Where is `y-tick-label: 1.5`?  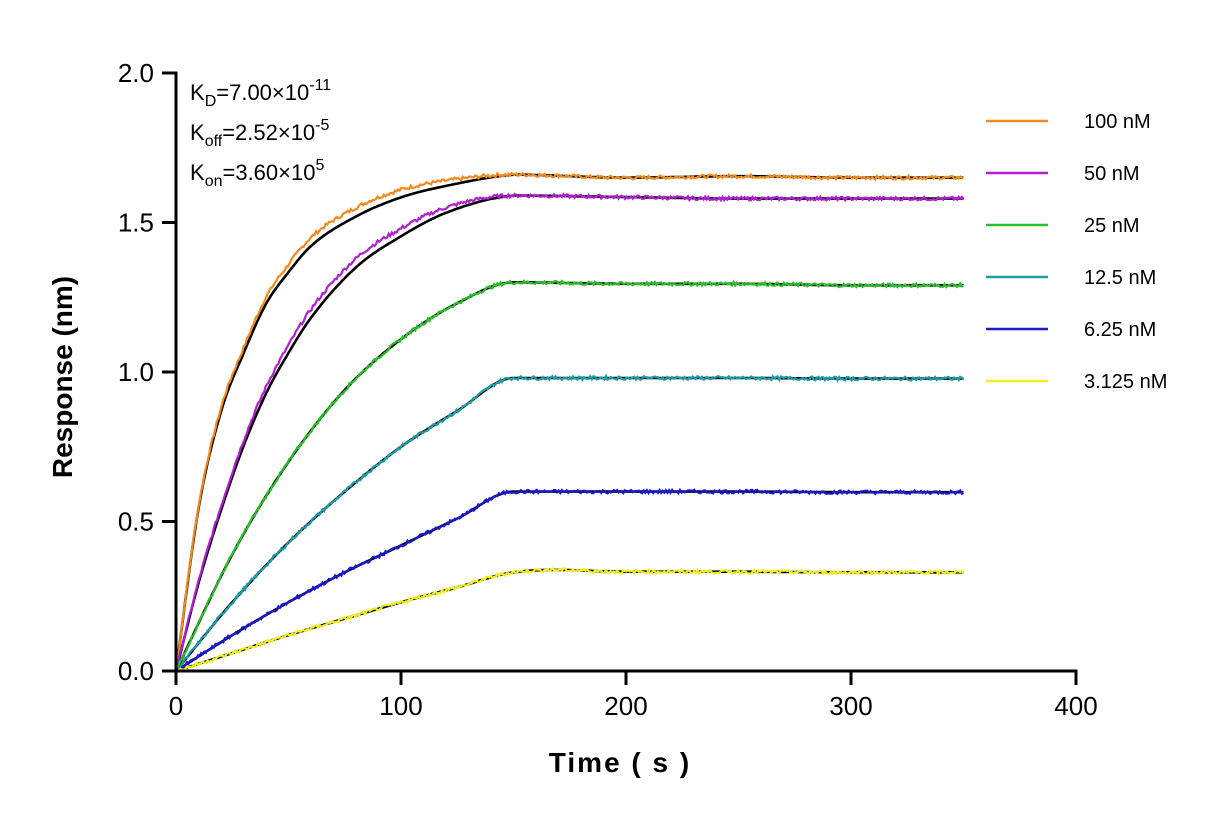 y-tick-label: 1.5 is located at coordinates (136, 223).